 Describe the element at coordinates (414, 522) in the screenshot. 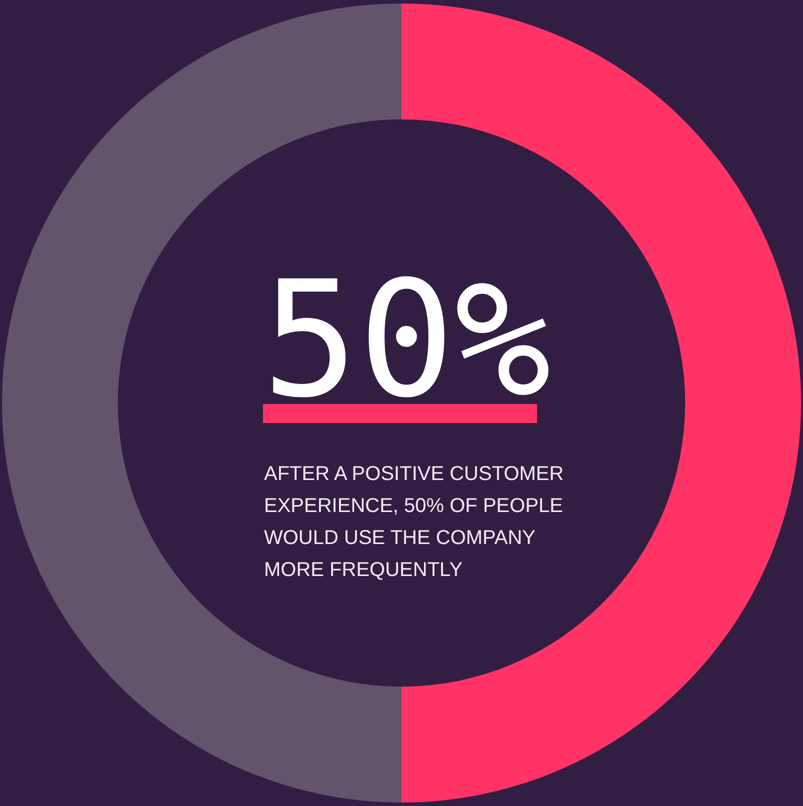

I see `text: AFTER A POSITIVE CUSTOMER EXPERIENCE, 50% OF PEOPLE WOULD USE THE COMPANY MORE FREQUENTLY` at that location.